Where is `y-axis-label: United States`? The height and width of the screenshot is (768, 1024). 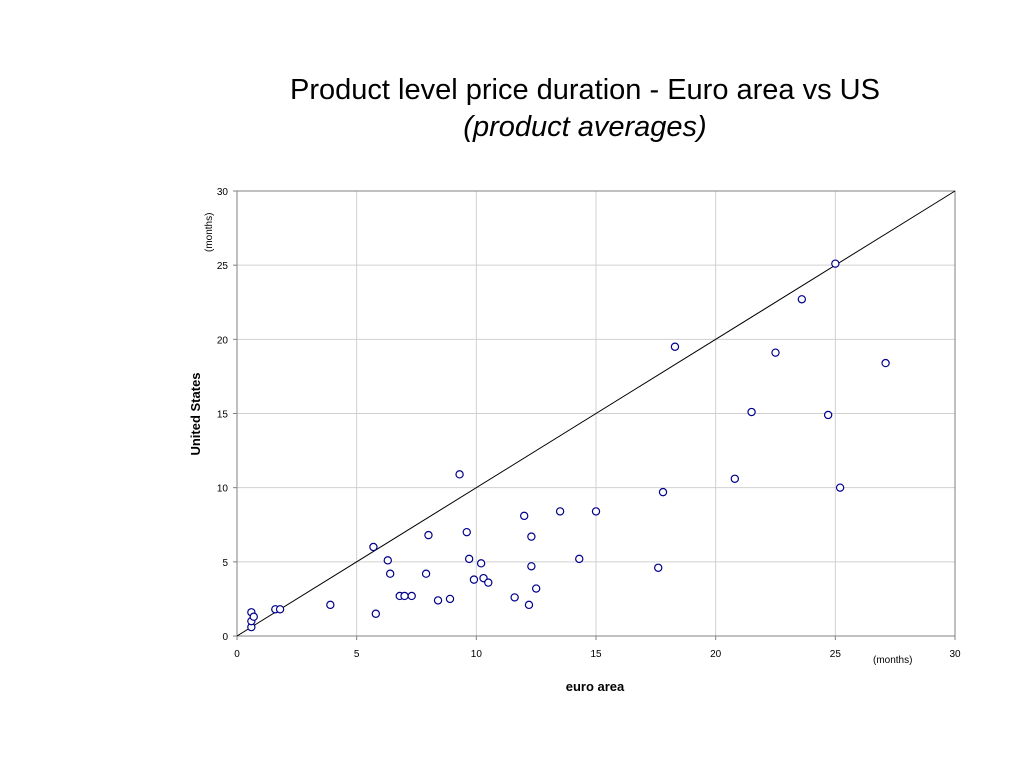 y-axis-label: United States is located at coordinates (195, 413).